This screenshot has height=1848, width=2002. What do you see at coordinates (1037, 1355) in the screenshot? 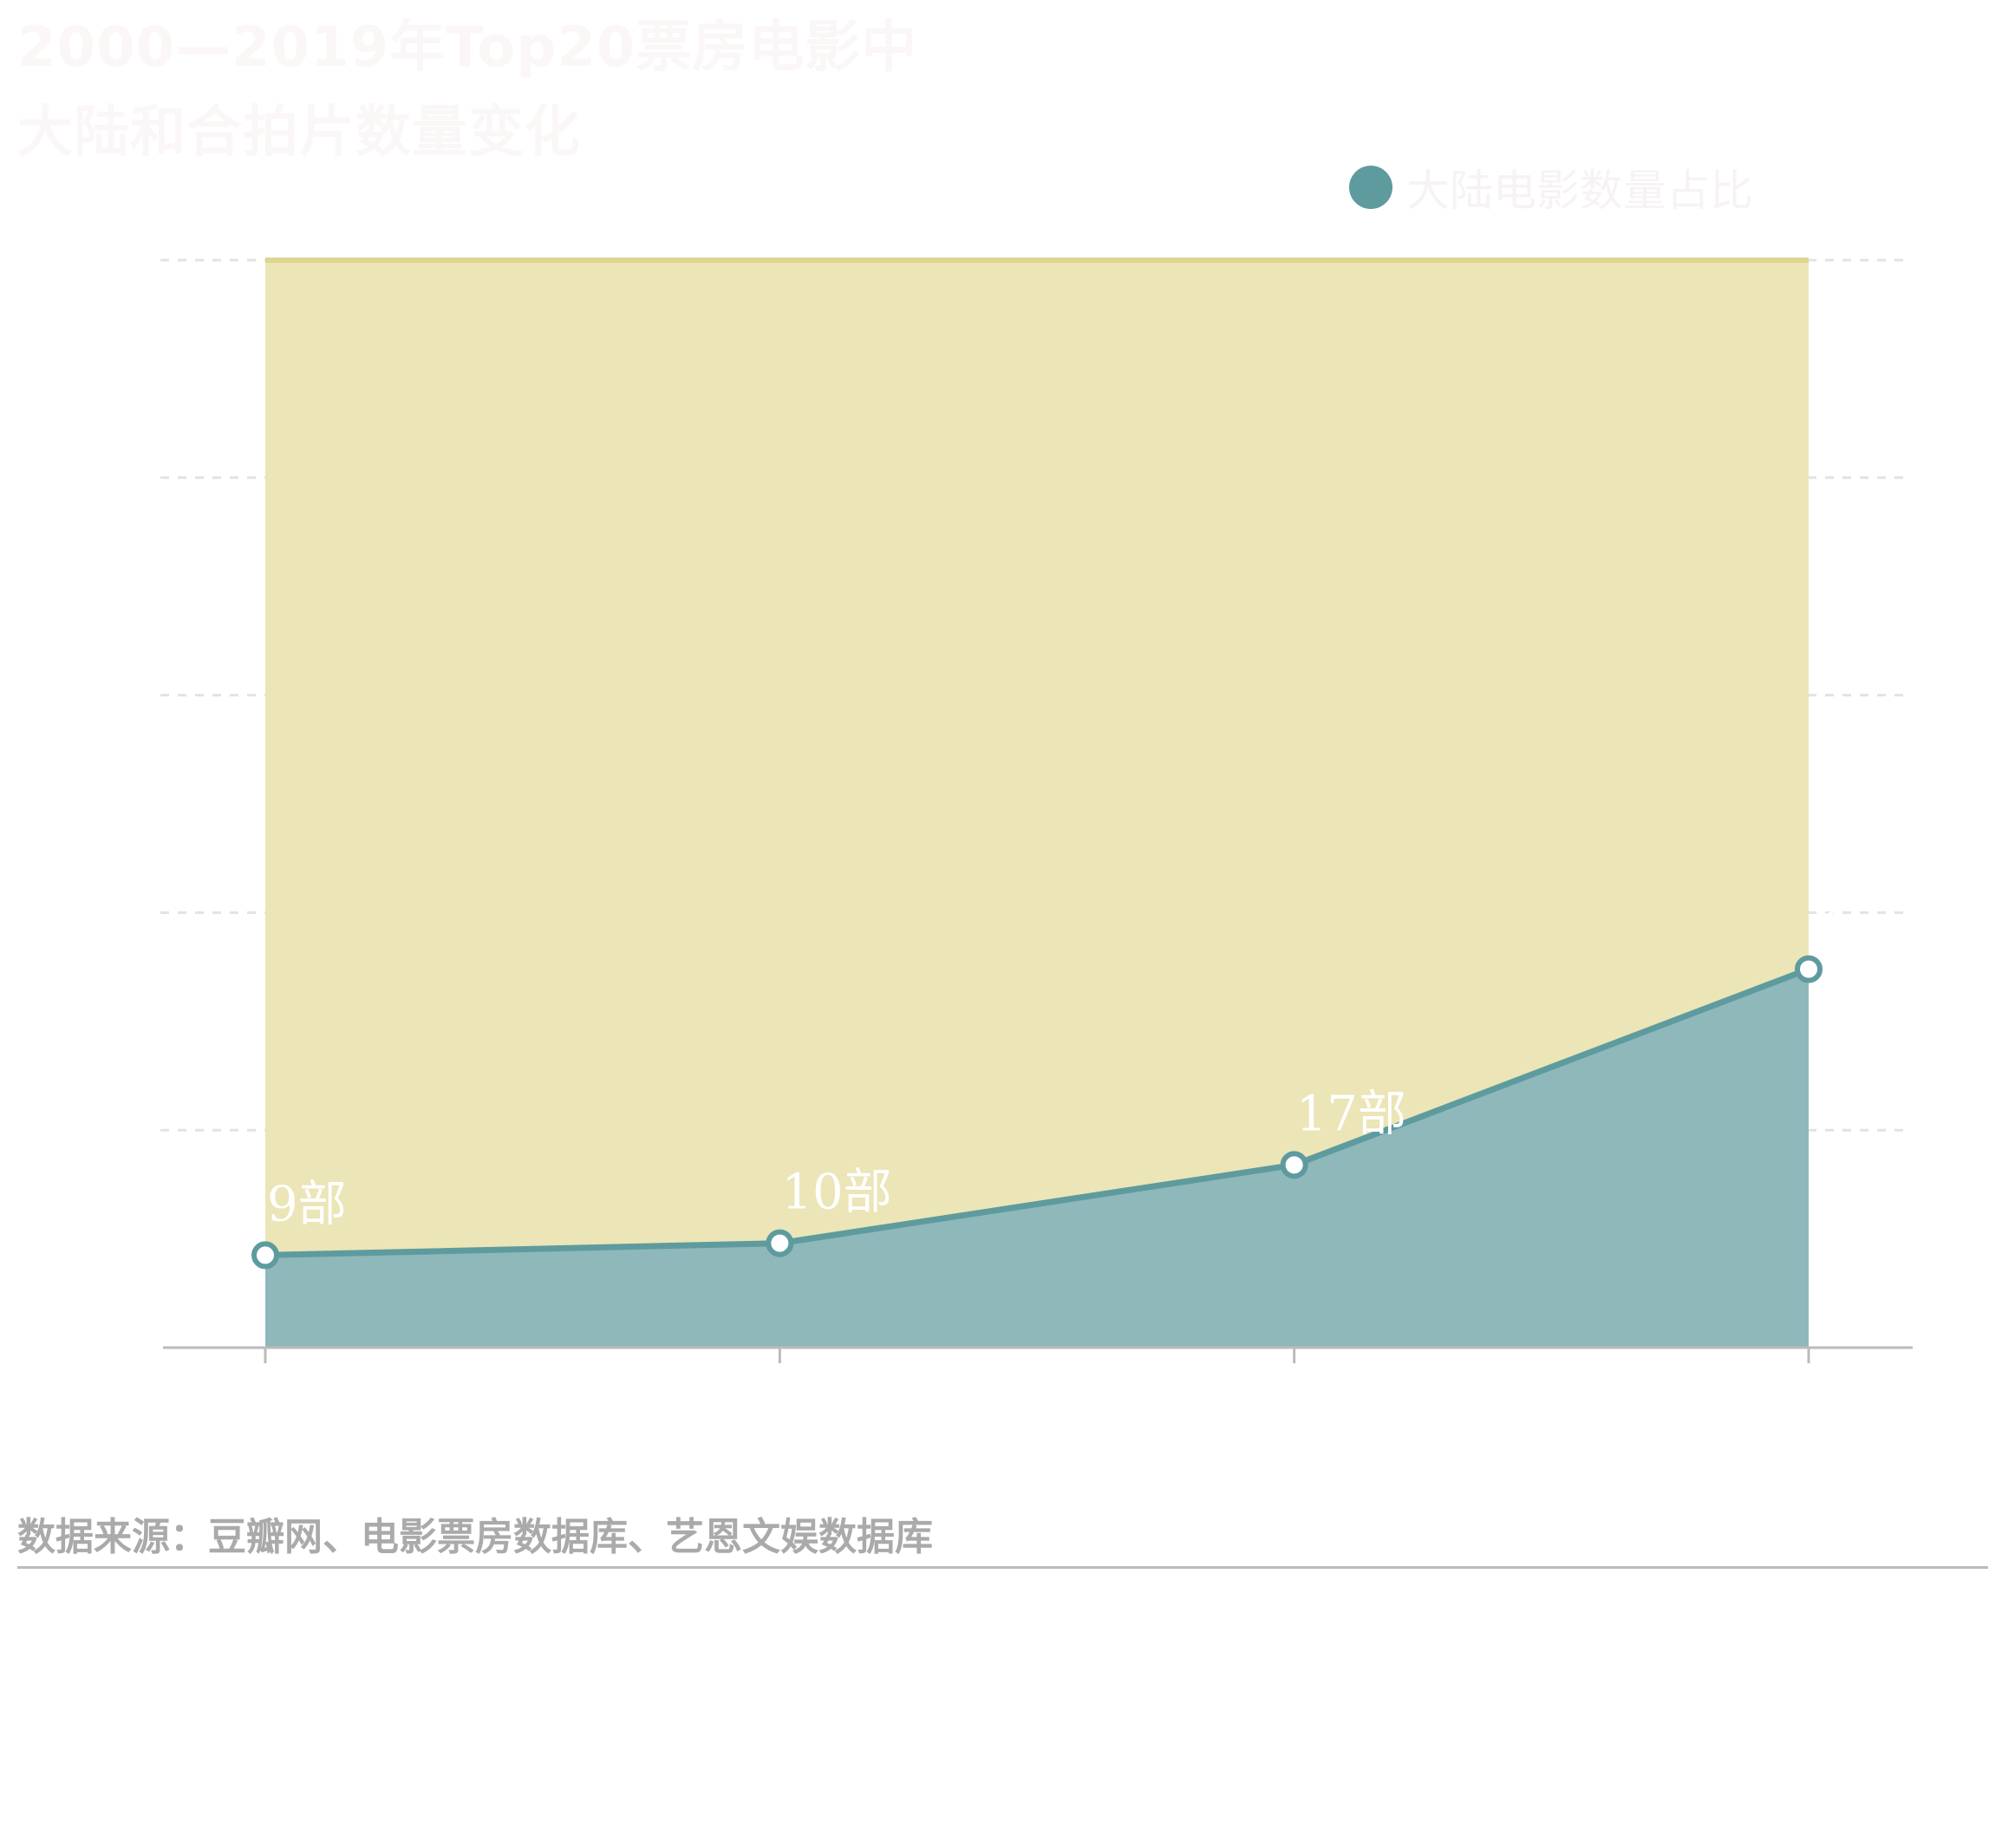
I see `x-axis-ticks` at bounding box center [1037, 1355].